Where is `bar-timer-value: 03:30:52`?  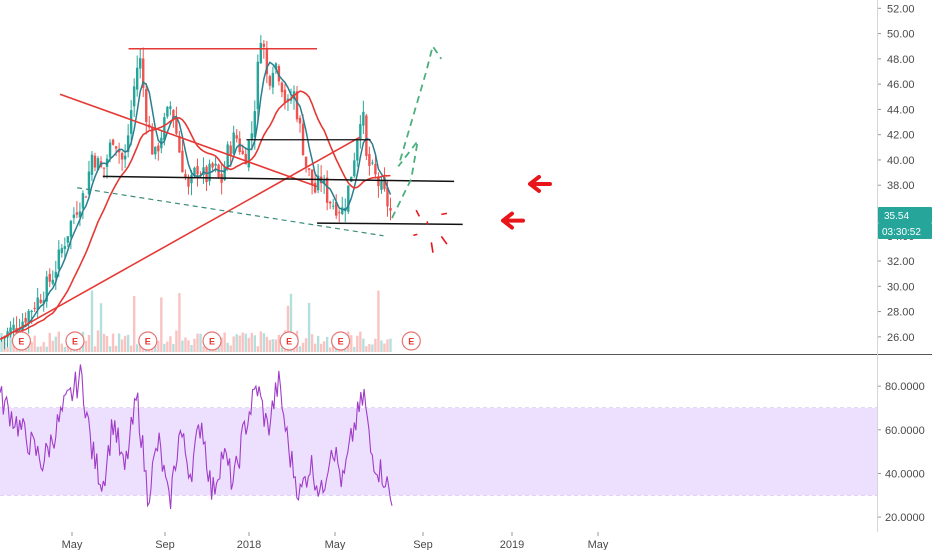 bar-timer-value: 03:30:52 is located at coordinates (901, 232).